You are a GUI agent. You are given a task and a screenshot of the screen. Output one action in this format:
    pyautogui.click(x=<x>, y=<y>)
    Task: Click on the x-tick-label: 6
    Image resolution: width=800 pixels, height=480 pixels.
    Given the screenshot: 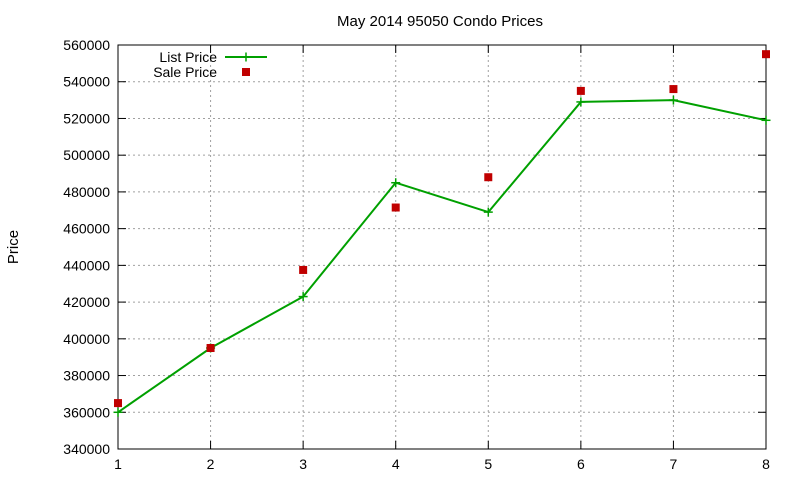 What is the action you would take?
    pyautogui.click(x=581, y=464)
    